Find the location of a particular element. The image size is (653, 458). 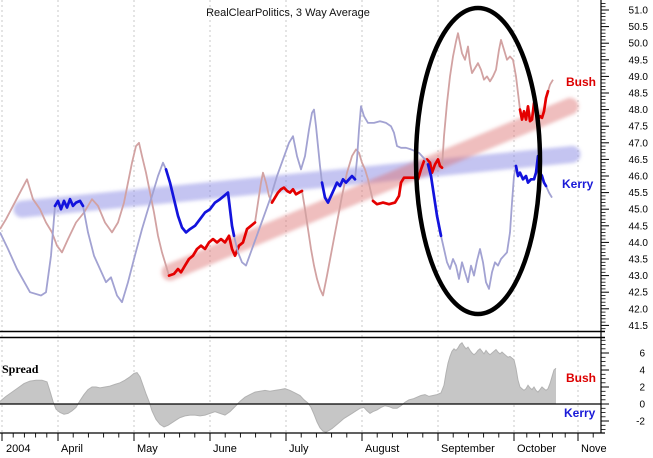

x-axis-month-label: July is located at coordinates (299, 449).